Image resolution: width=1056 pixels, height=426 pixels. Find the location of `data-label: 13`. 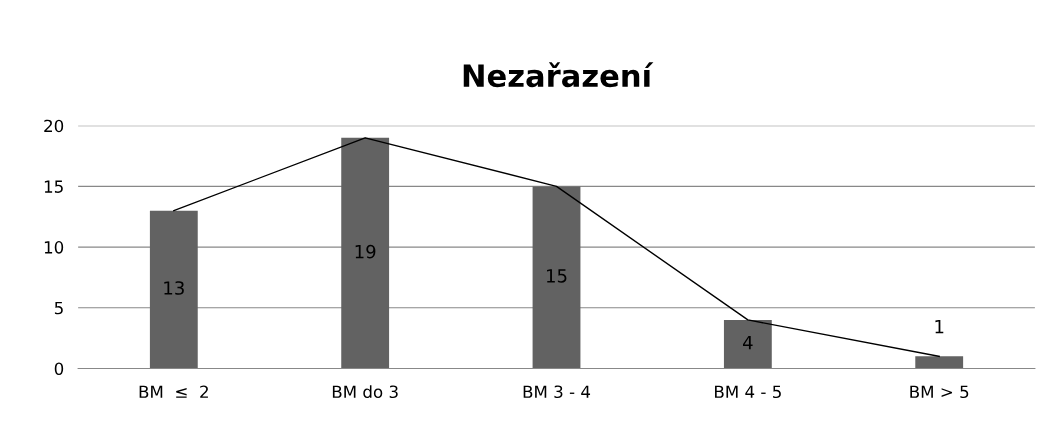

data-label: 13 is located at coordinates (174, 288).